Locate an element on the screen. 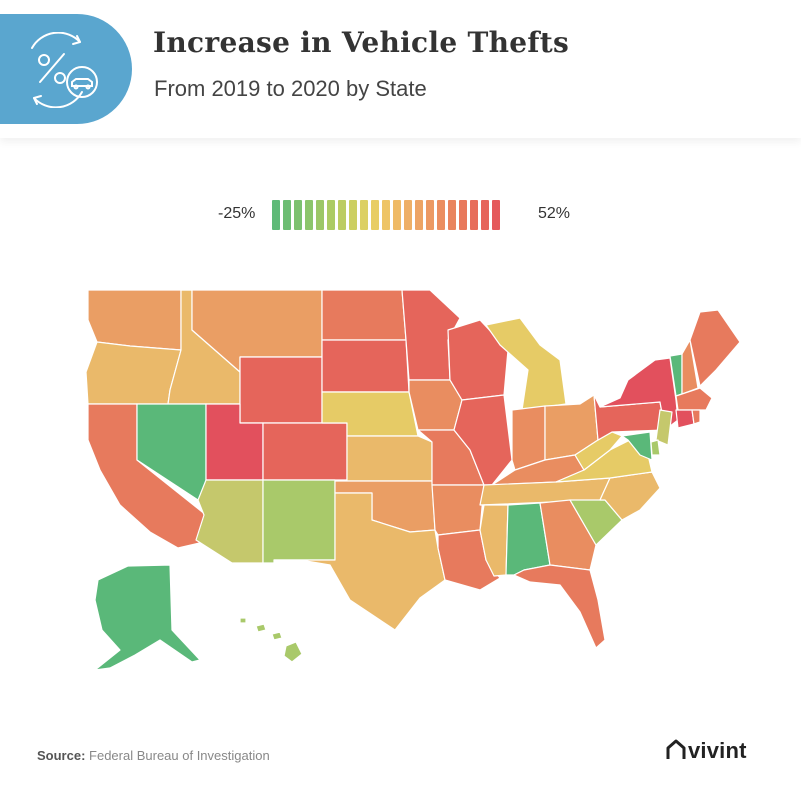 Image resolution: width=801 pixels, height=795 pixels. state-maryland is located at coordinates (637, 446).